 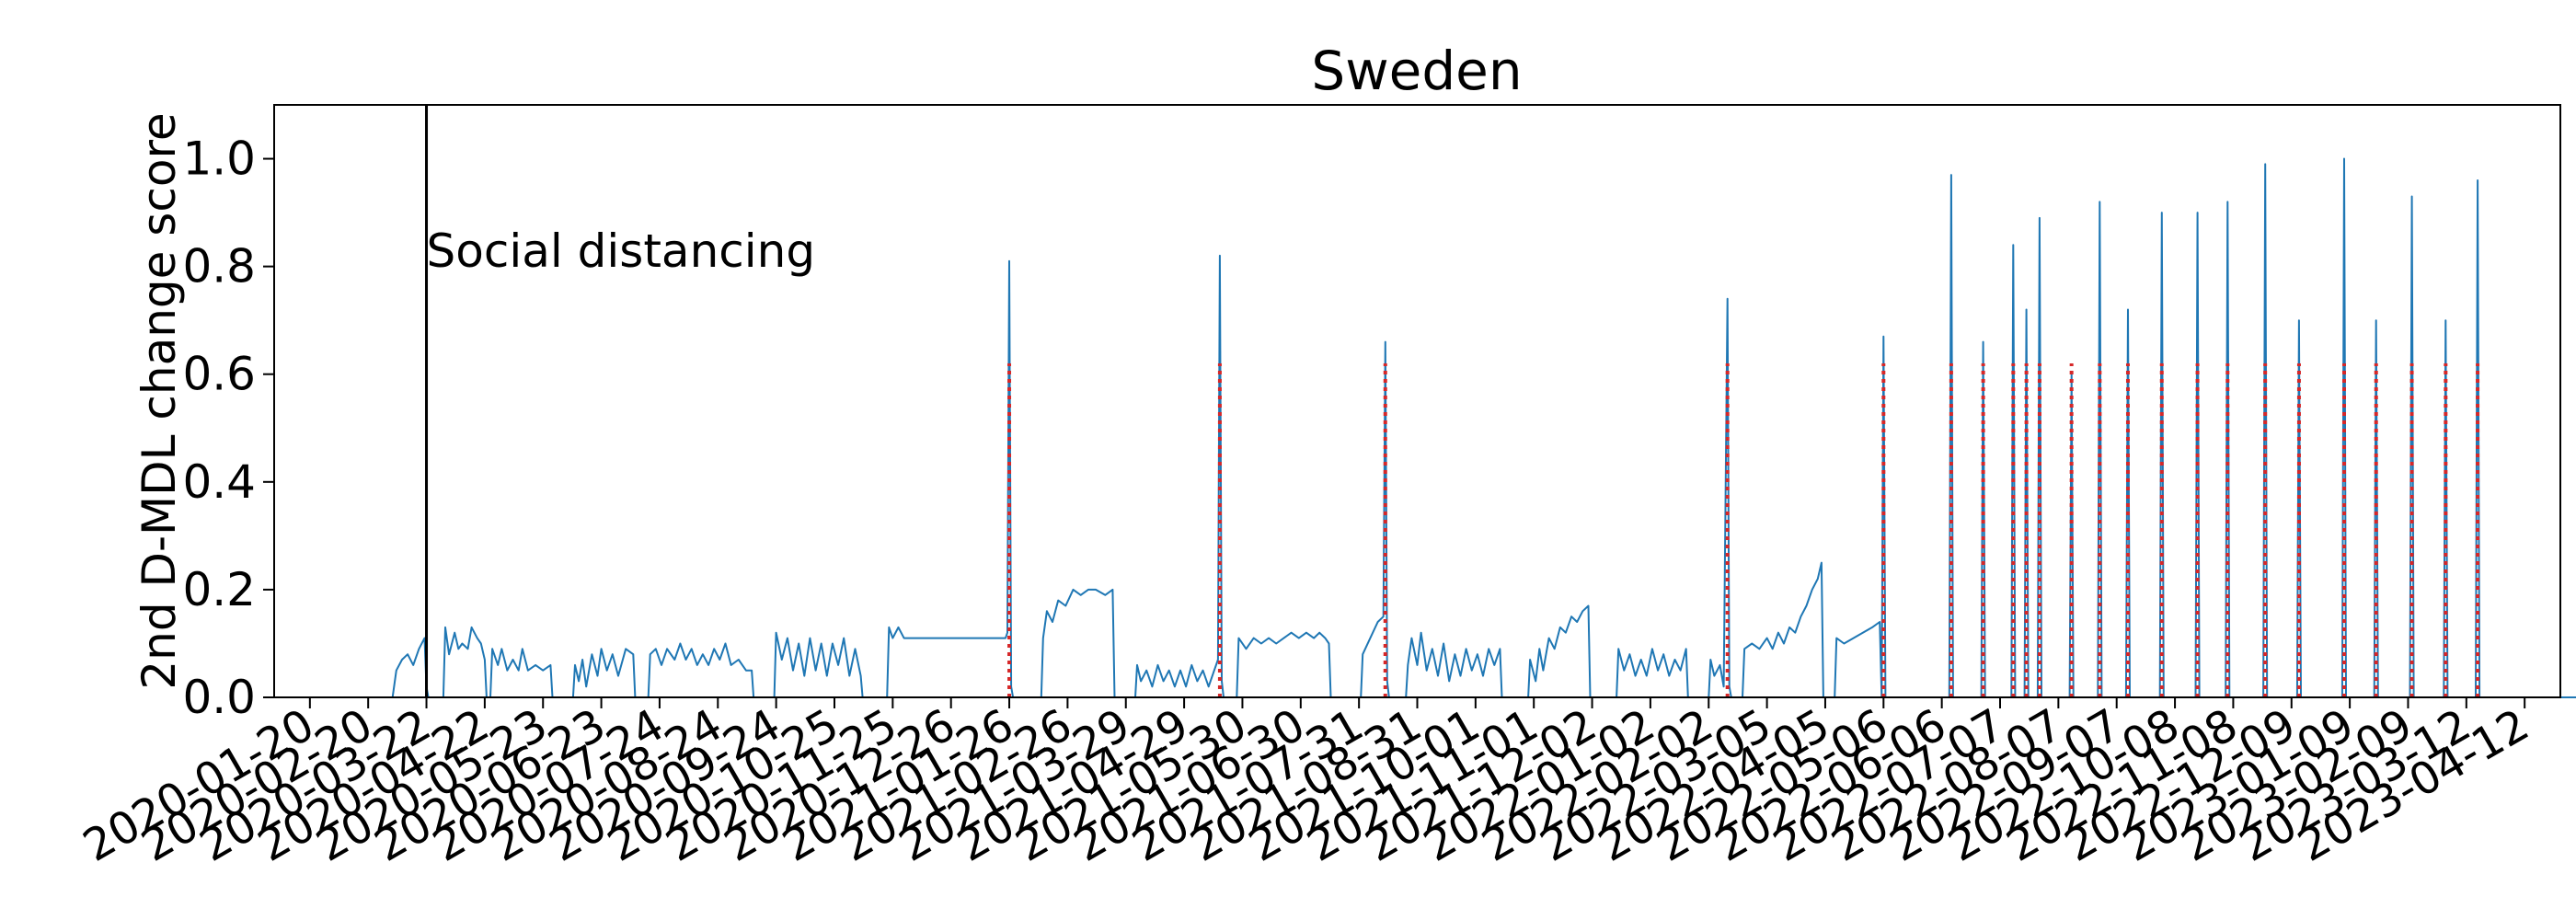 What do you see at coordinates (159, 400) in the screenshot?
I see `y-axis-label: 2nd D-MDL change score` at bounding box center [159, 400].